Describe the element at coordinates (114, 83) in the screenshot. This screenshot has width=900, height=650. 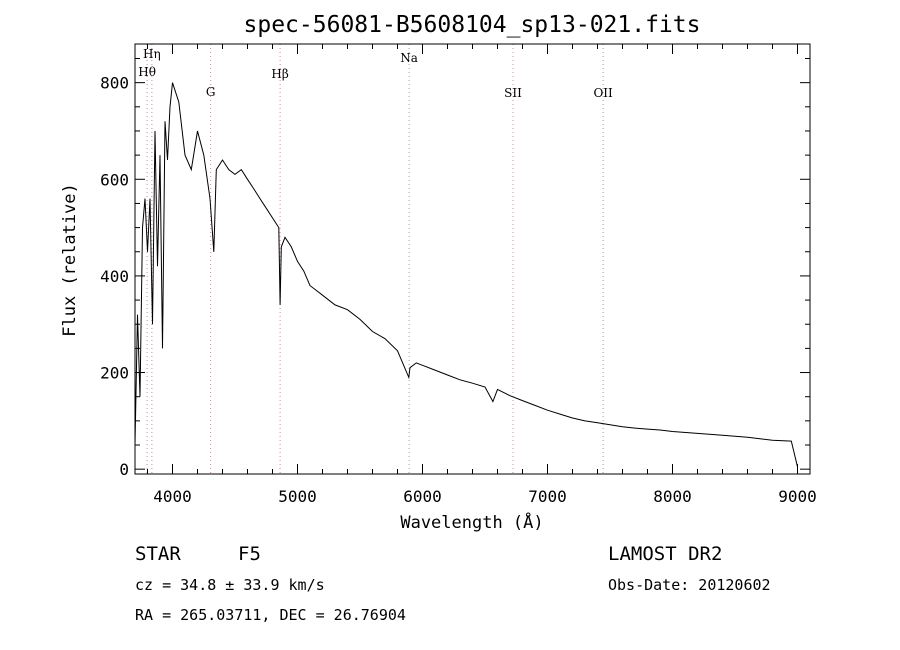
I see `y-tick-label: 800` at that location.